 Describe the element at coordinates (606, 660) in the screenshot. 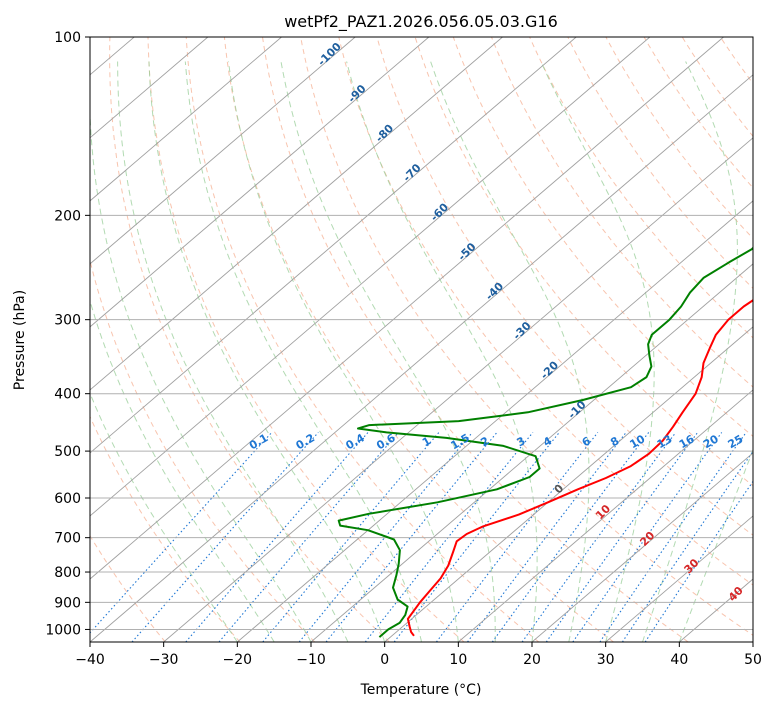

I see `x-tick-label: 30` at that location.